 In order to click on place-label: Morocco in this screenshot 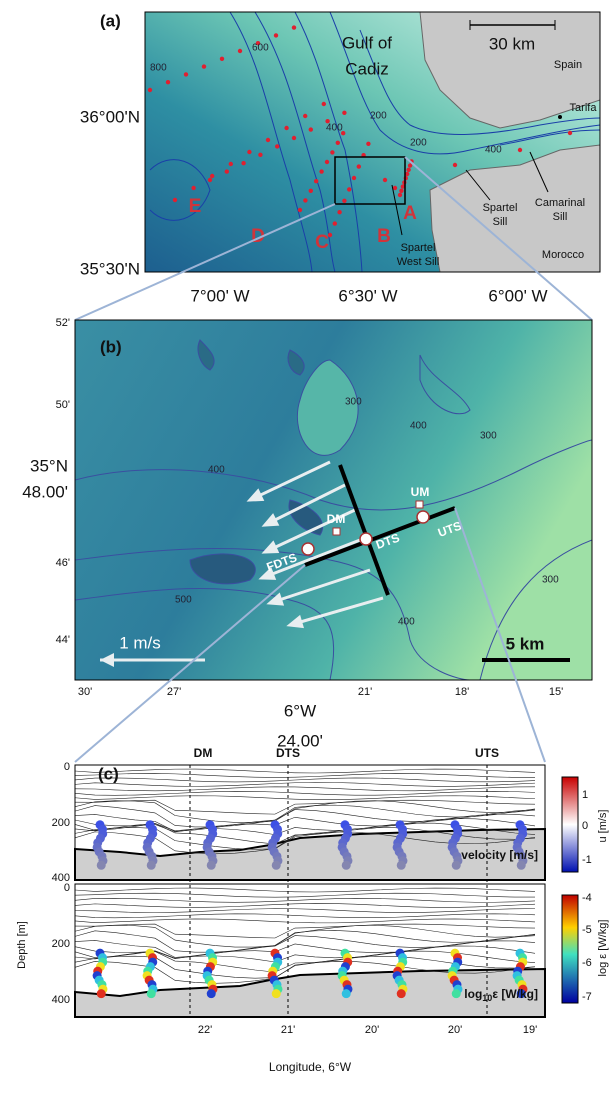, I will do `click(563, 255)`.